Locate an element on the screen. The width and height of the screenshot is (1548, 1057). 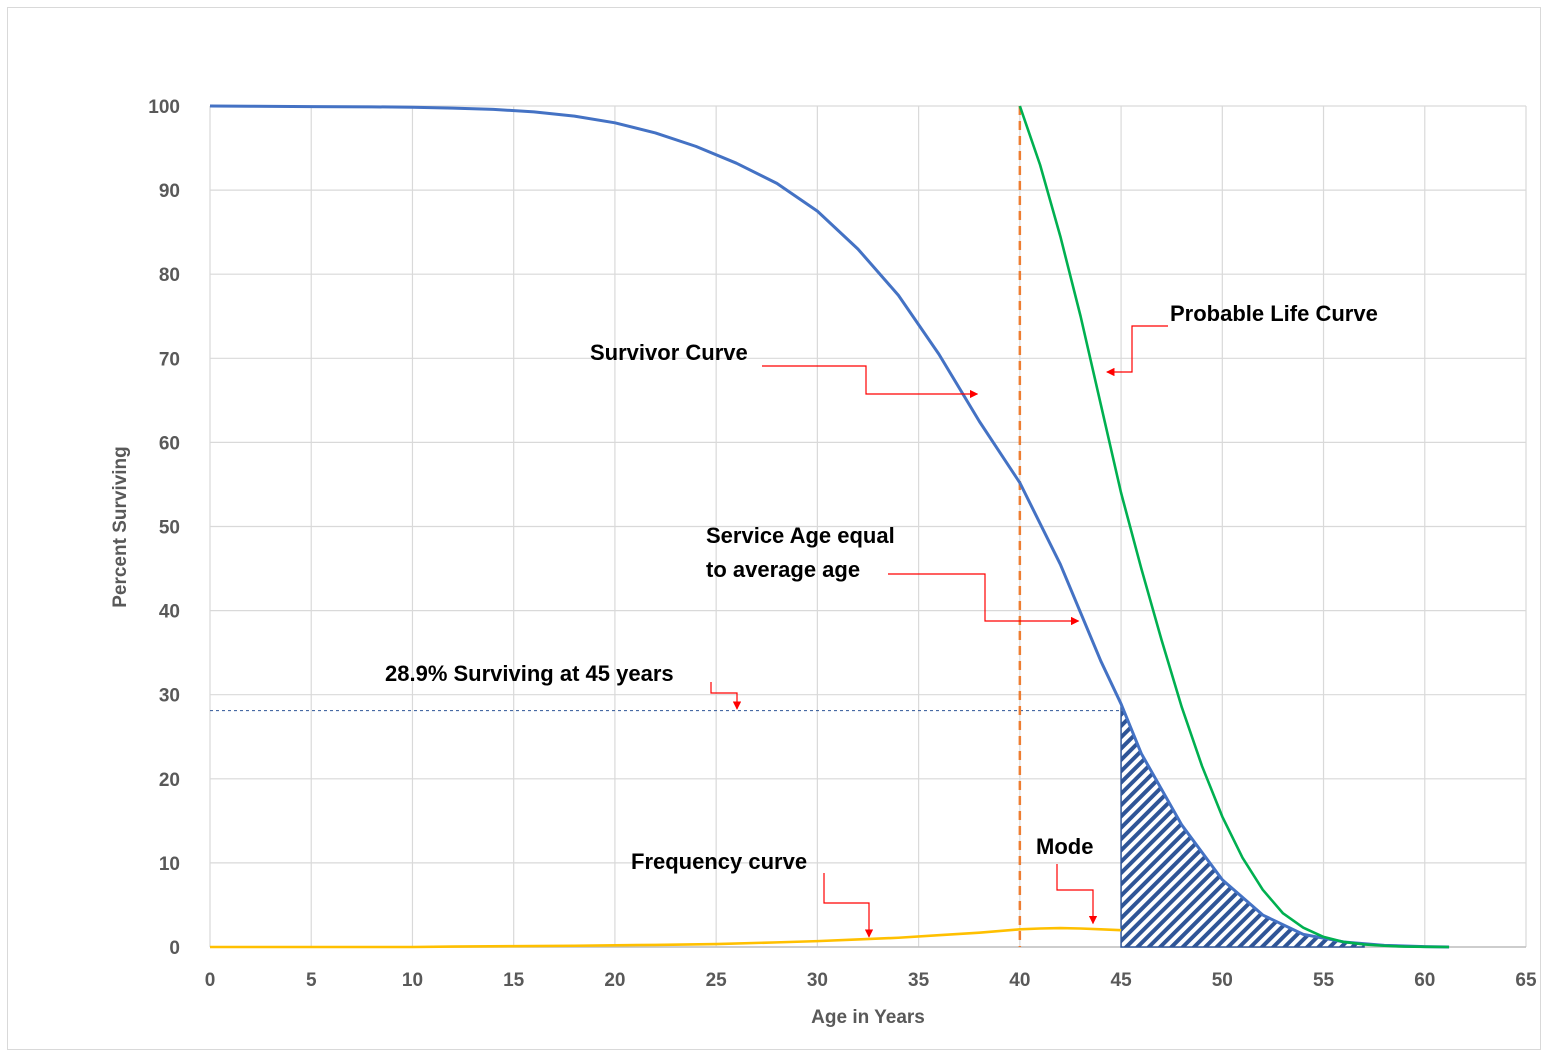
y-tick-label: 70 is located at coordinates (169, 359).